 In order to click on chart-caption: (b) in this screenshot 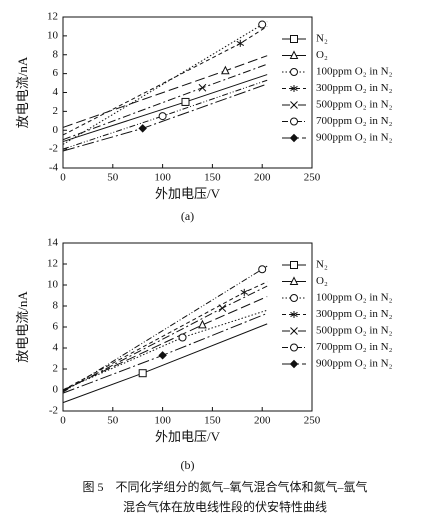, I will do `click(188, 465)`.